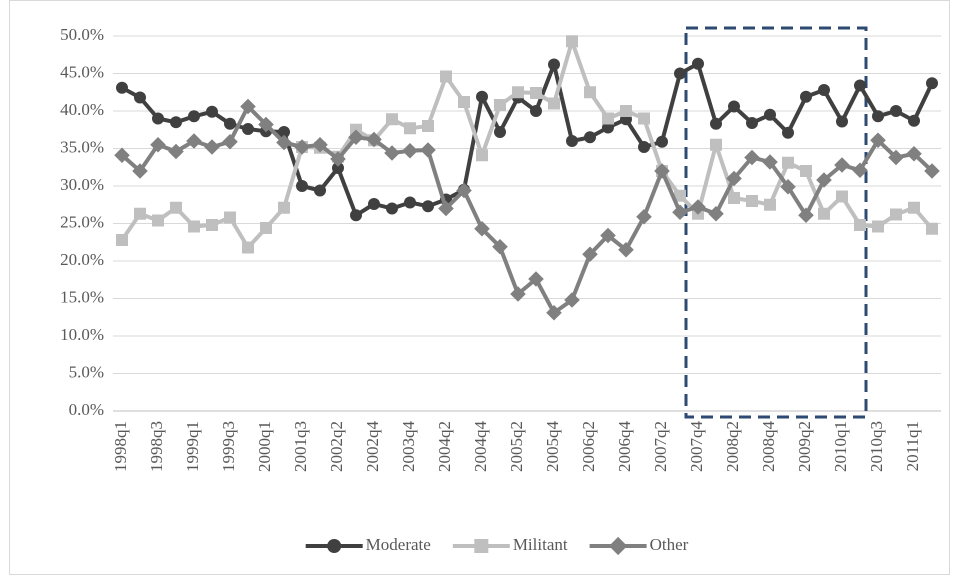  What do you see at coordinates (480, 447) in the screenshot?
I see `x-tick-label: 2004q4` at bounding box center [480, 447].